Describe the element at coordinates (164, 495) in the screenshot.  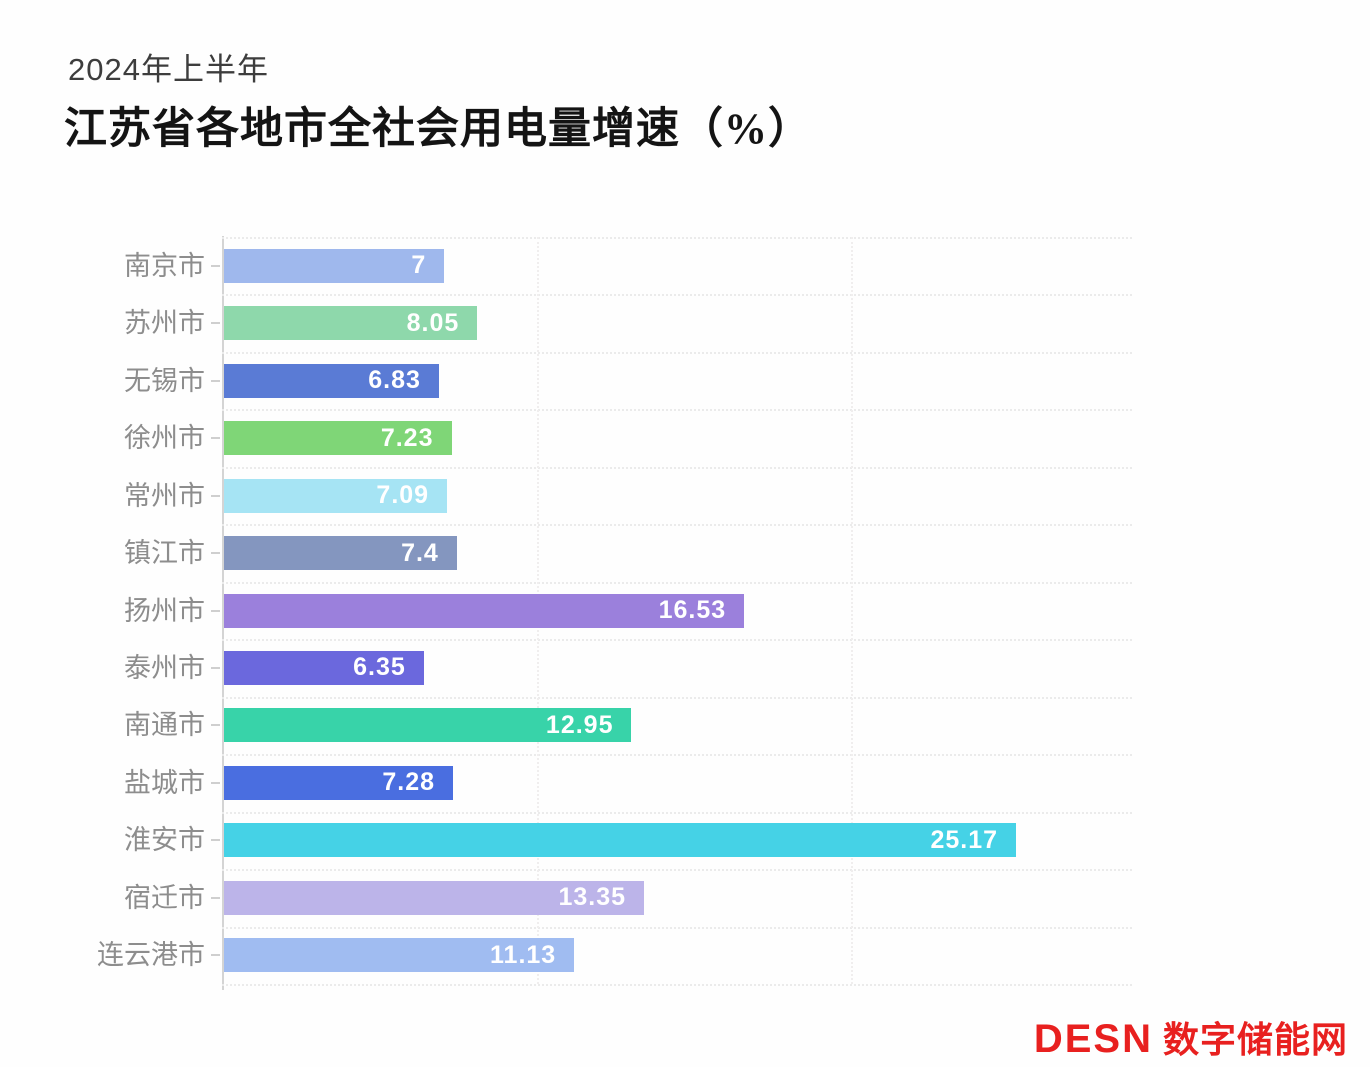
I see `y-axis-label: 常州市` at that location.